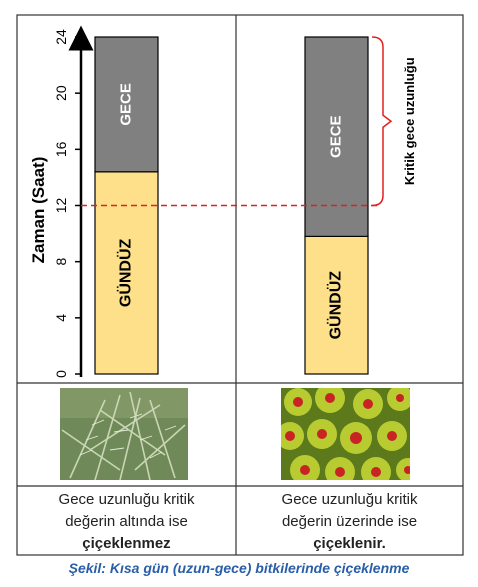  I want to click on y-tick-label: 8, so click(61, 262).